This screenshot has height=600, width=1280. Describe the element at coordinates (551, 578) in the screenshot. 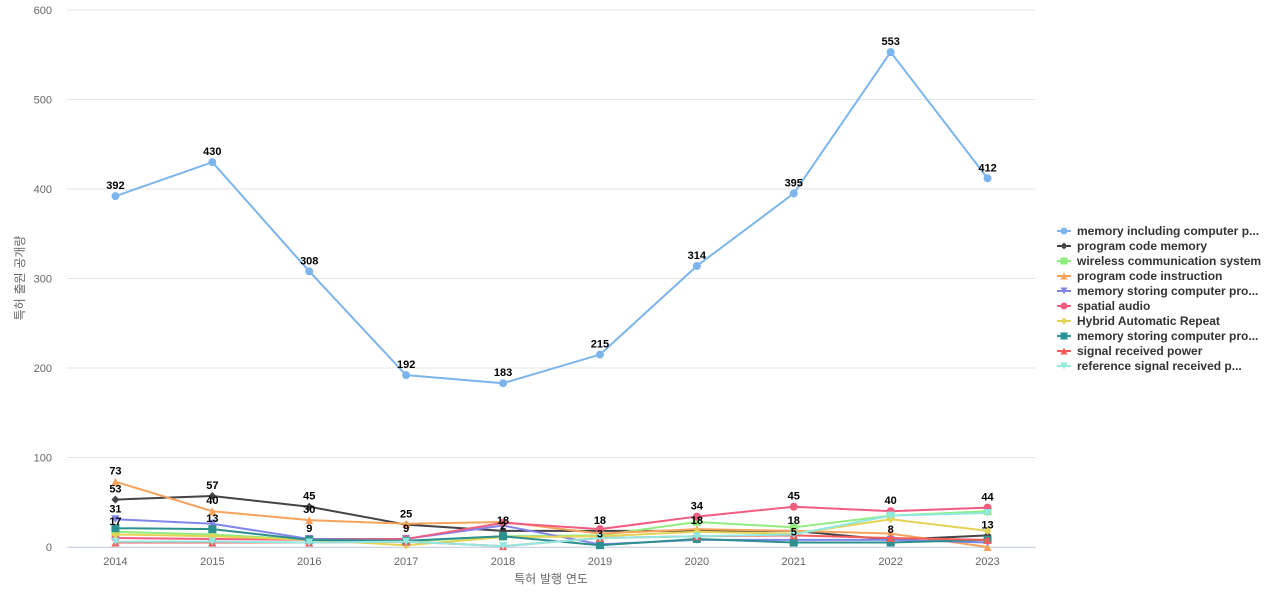

I see `x-axis-title: 특허 발행 연도` at that location.